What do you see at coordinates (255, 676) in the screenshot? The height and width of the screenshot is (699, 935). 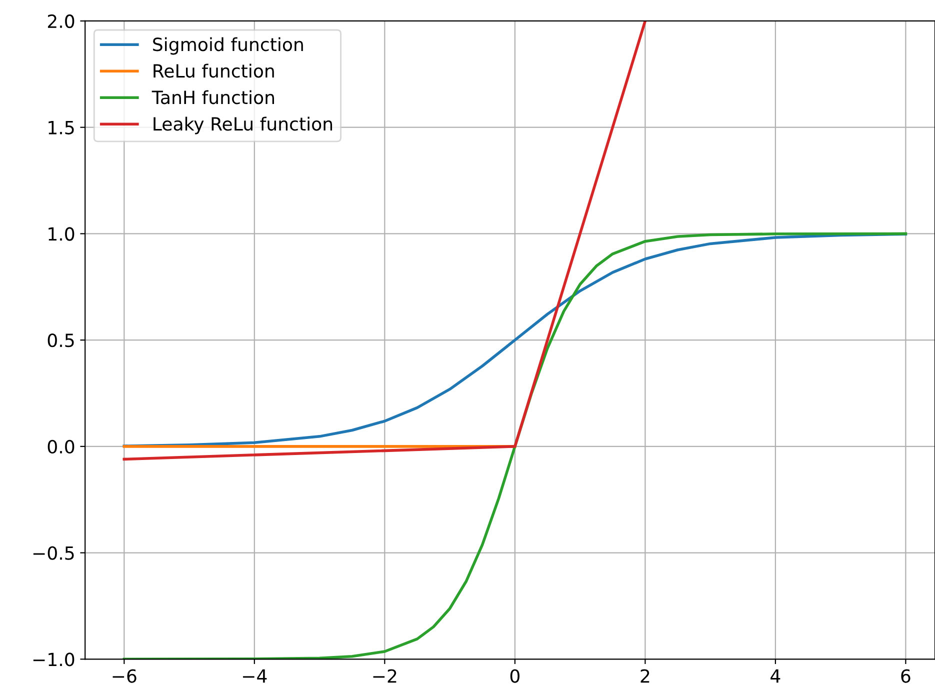 I see `x-tick-label: −4` at bounding box center [255, 676].